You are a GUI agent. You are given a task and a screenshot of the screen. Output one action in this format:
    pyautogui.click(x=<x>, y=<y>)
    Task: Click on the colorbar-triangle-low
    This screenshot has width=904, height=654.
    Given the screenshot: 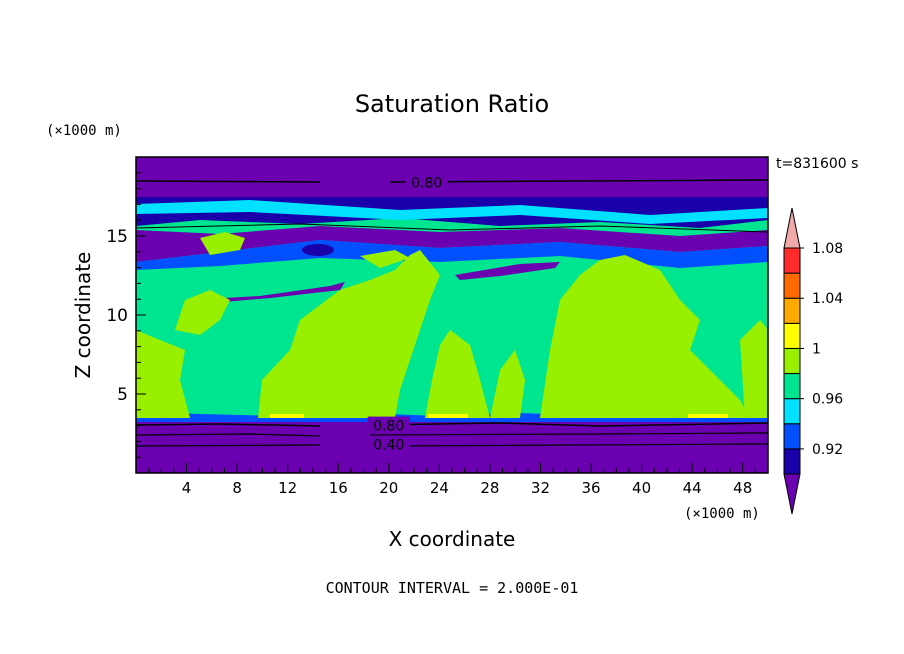 What is the action you would take?
    pyautogui.click(x=792, y=494)
    